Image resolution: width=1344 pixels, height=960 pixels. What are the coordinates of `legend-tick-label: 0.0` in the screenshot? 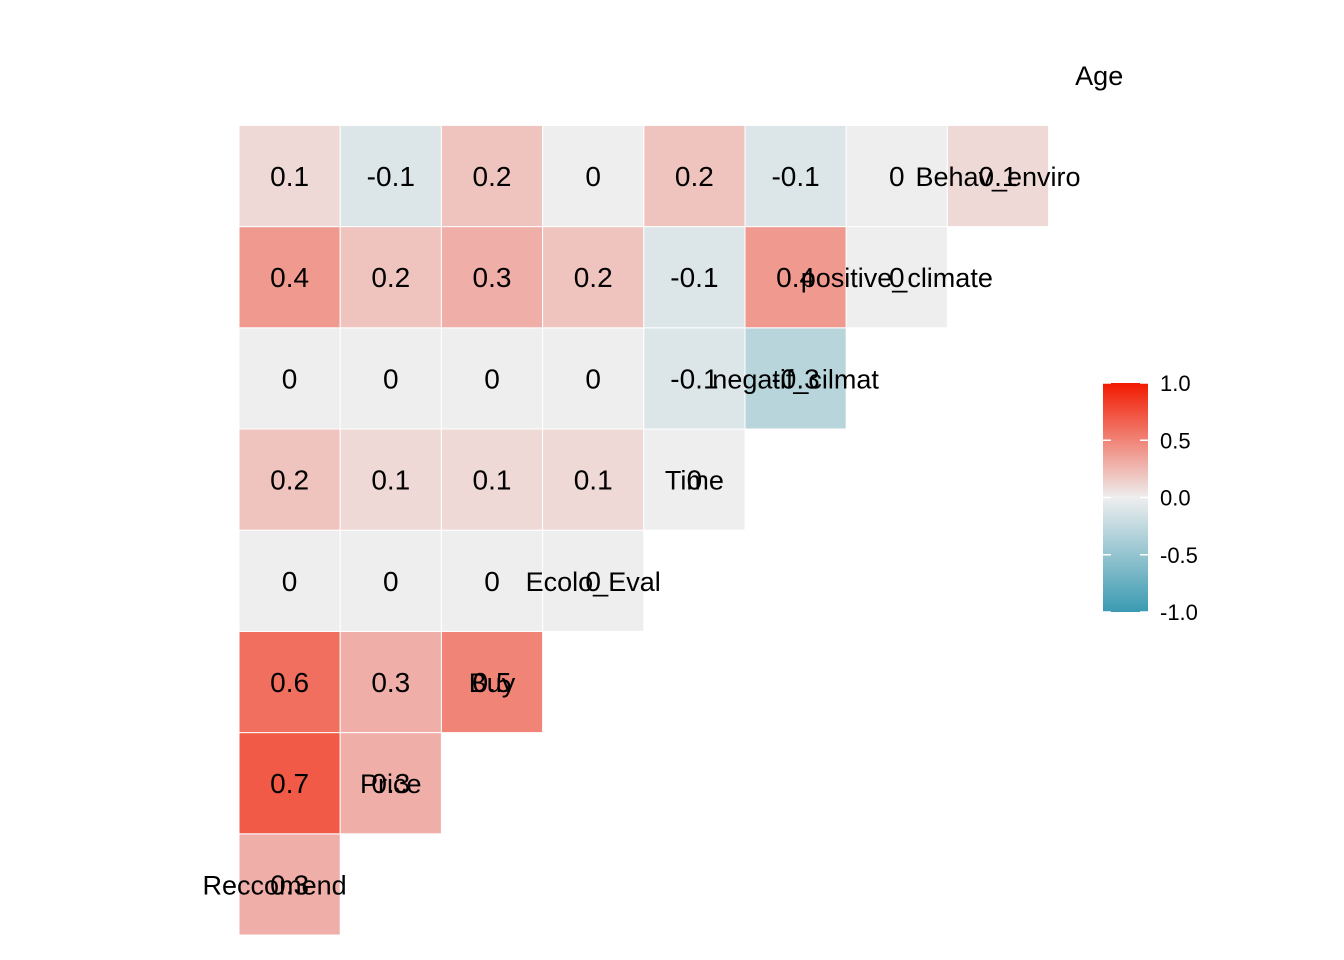 It's located at (1175, 498).